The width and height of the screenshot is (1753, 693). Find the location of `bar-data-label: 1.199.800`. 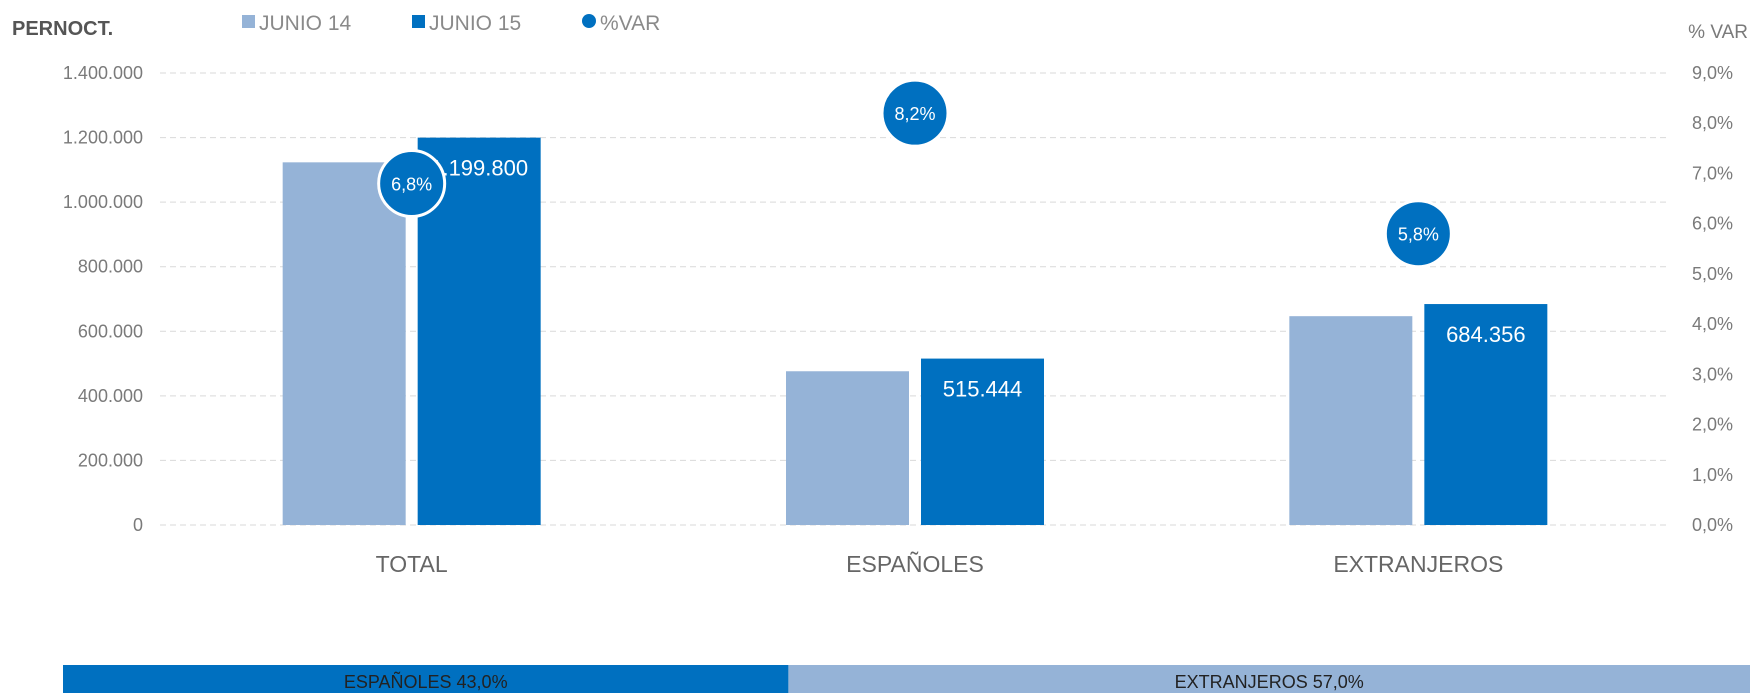

bar-data-label: 1.199.800 is located at coordinates (479, 168).